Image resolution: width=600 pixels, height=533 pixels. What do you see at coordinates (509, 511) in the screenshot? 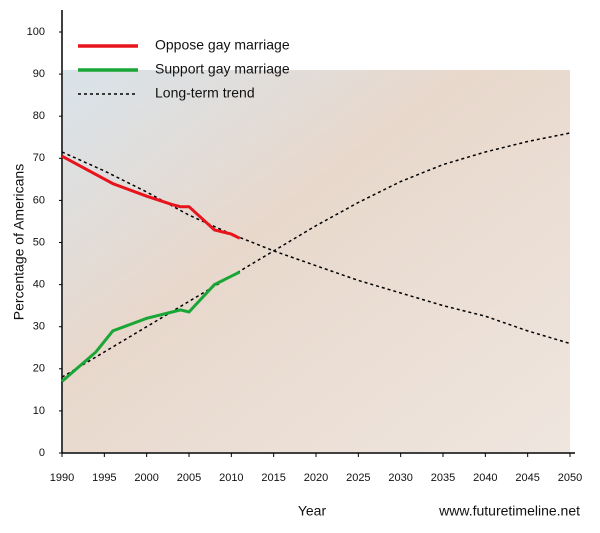
I see `source: www.futuretimeline.net` at bounding box center [509, 511].